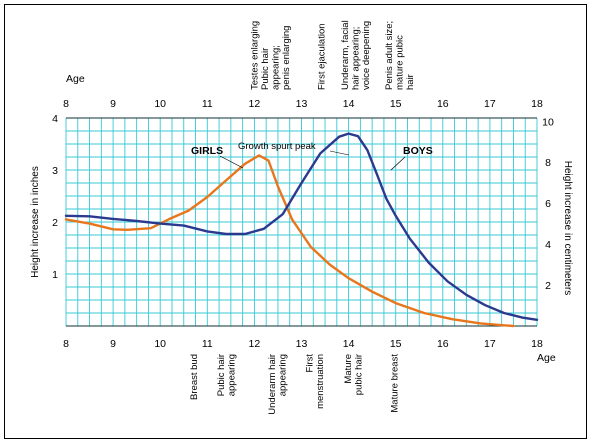 The image size is (592, 444). Describe the element at coordinates (221, 375) in the screenshot. I see `bottom-event-label: Pubic hair` at that location.